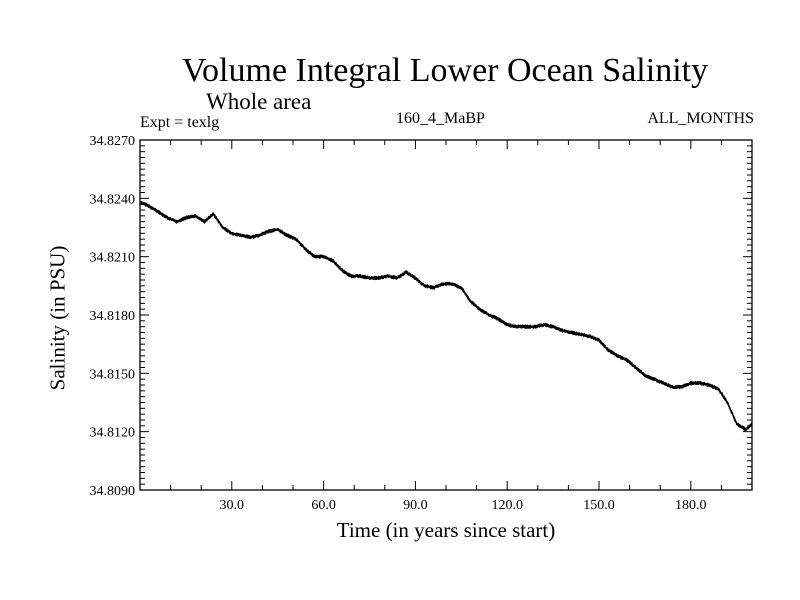  I want to click on x-tick-label: 180.0, so click(691, 505).